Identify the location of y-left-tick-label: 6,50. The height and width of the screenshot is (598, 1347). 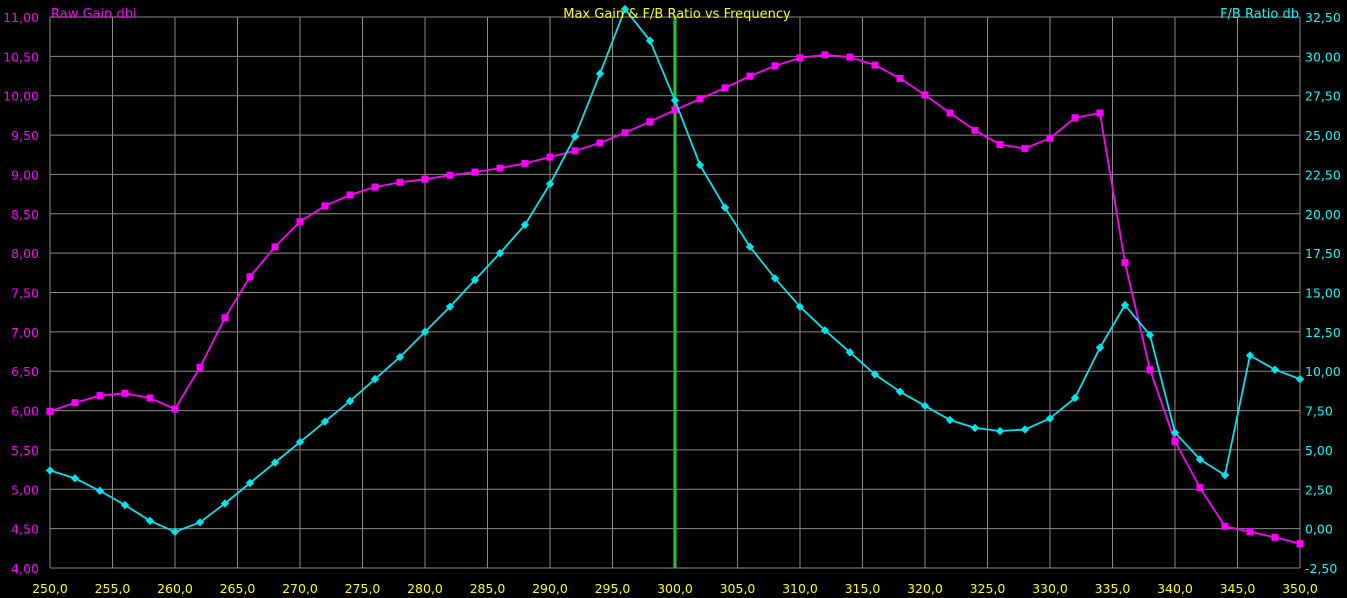
(25, 371).